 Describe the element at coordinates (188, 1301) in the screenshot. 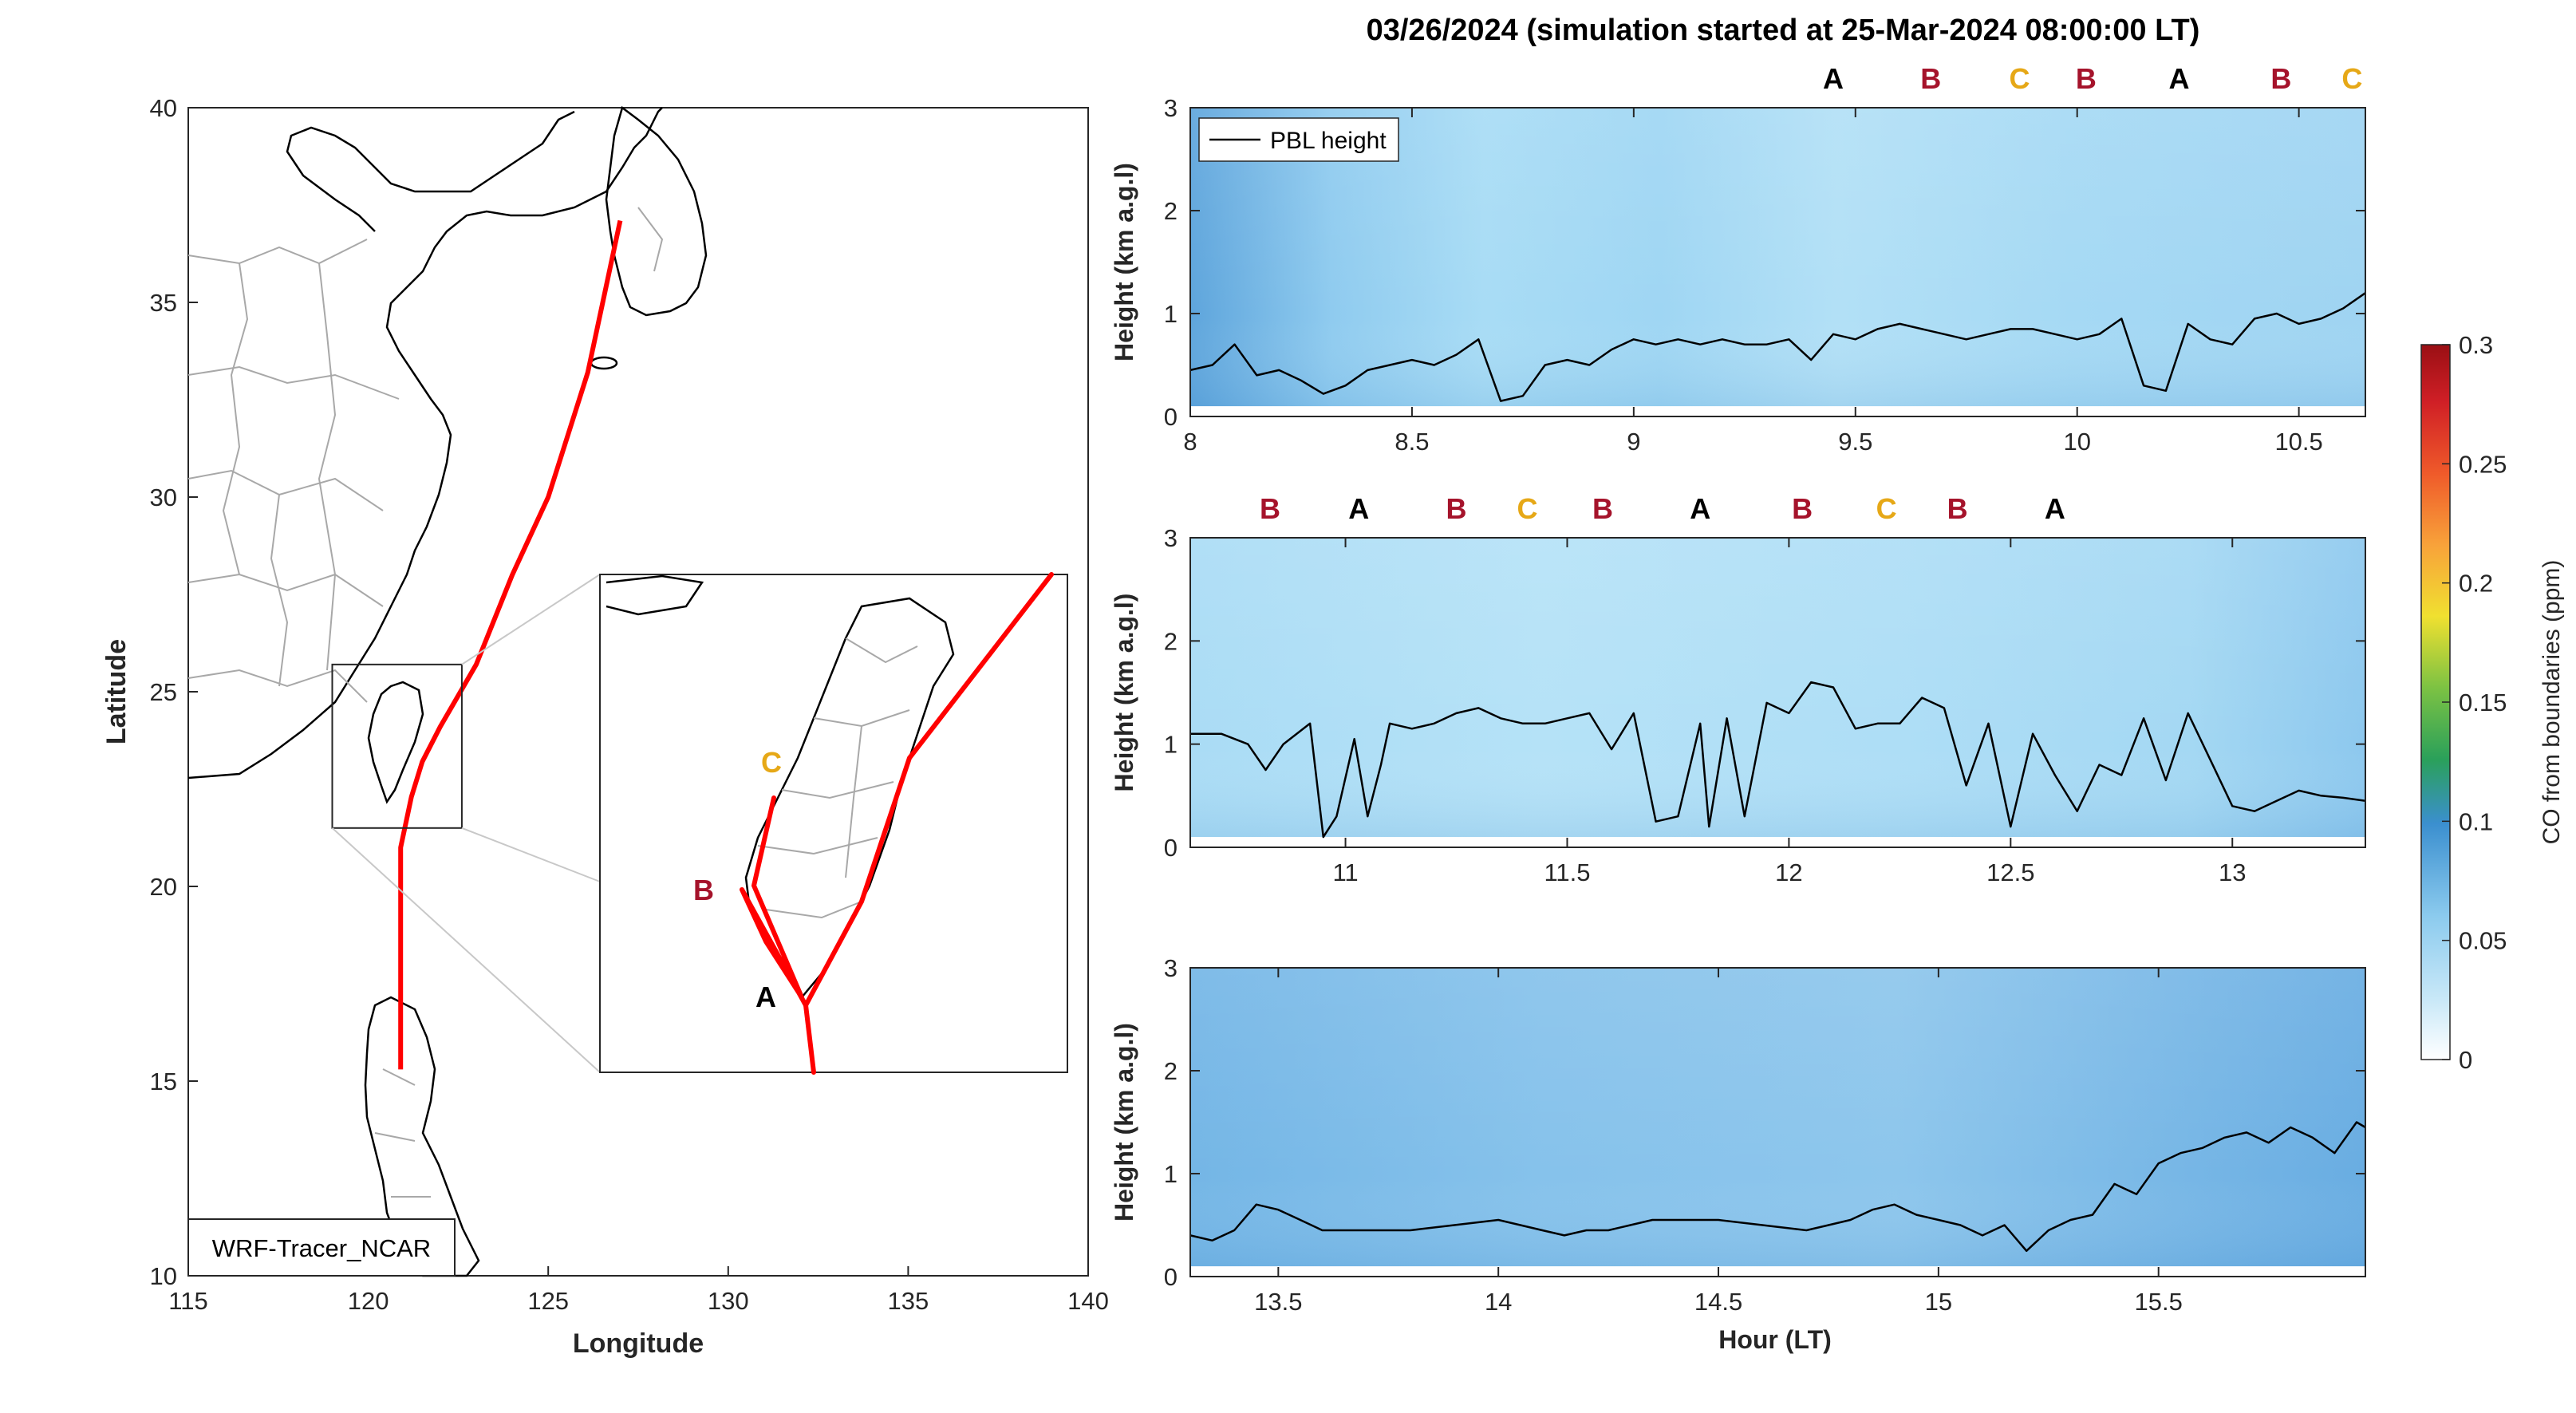

I see `map-x-tick-label: 115` at that location.